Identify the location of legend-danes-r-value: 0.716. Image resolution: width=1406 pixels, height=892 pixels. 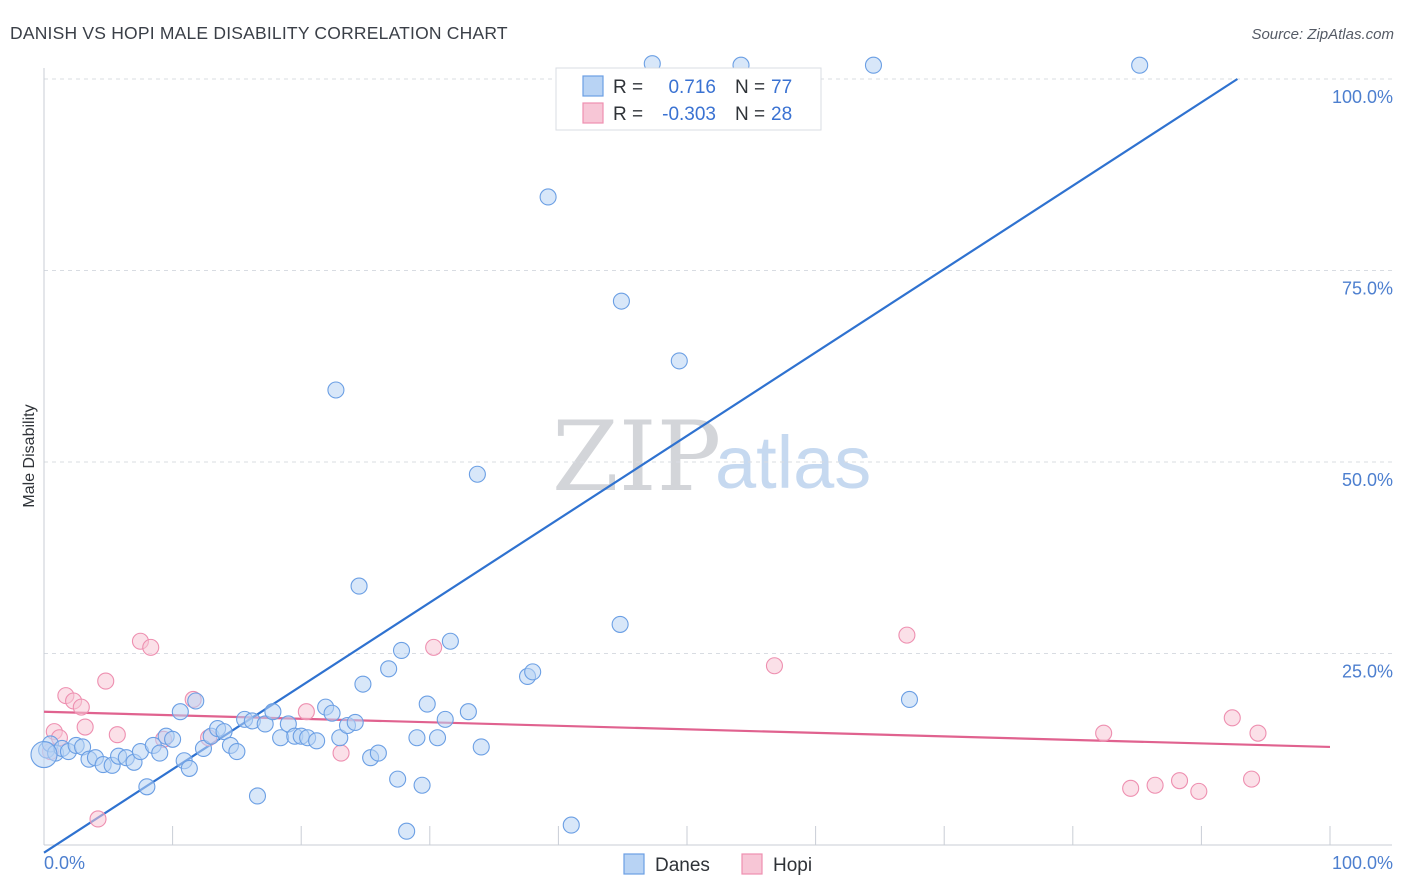
(692, 87).